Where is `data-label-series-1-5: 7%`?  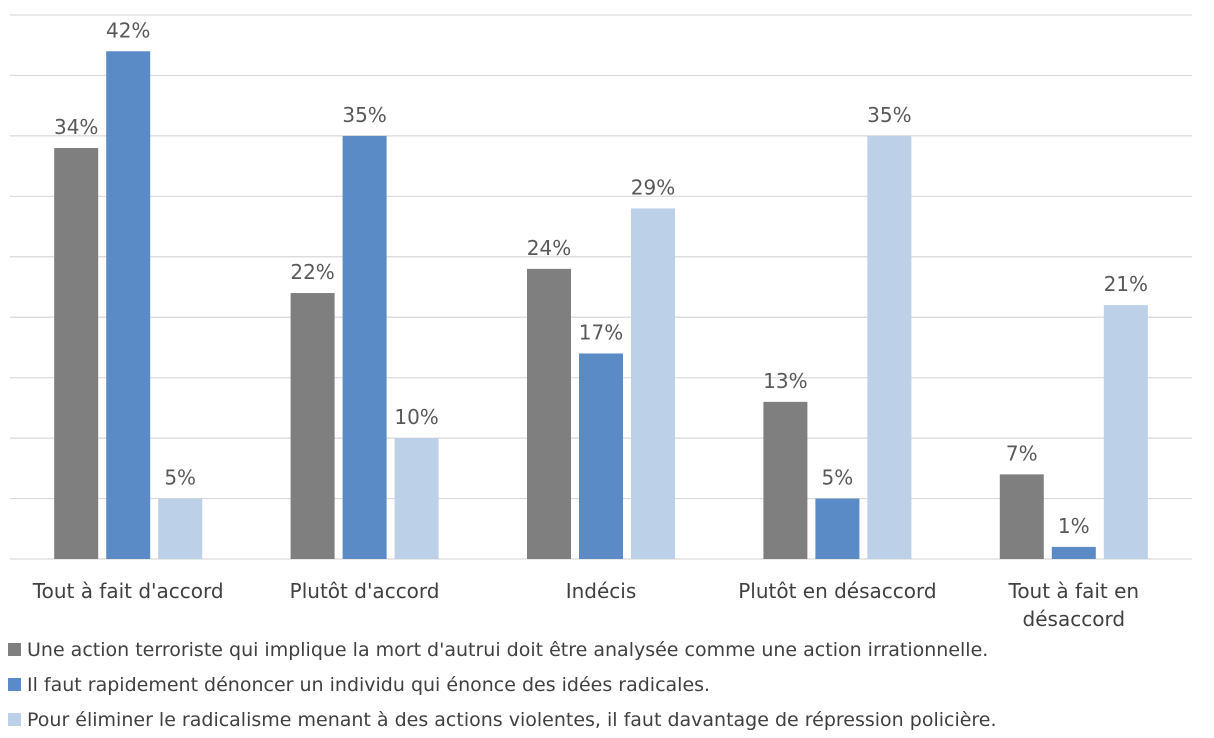 data-label-series-1-5: 7% is located at coordinates (1022, 453).